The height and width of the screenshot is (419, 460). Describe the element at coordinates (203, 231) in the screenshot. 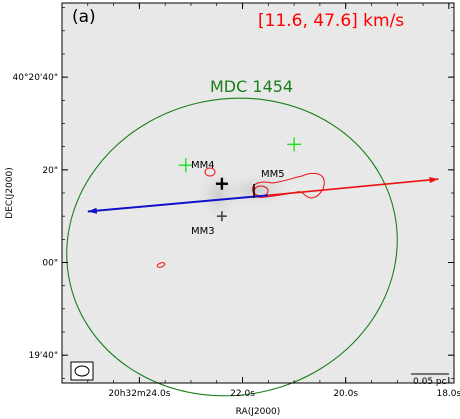

I see `source-label-mm3: MM3` at that location.